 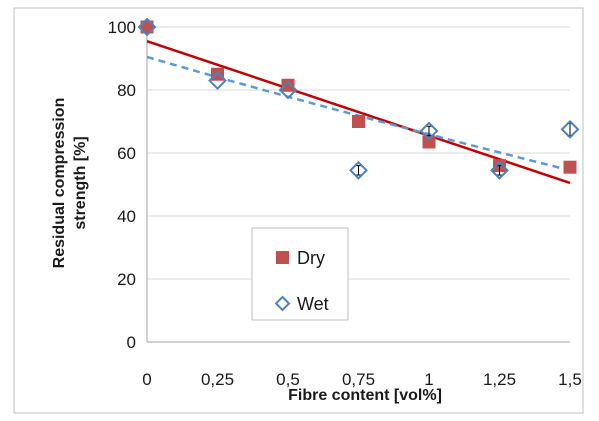 I want to click on legend-wet-label: Wet, so click(x=313, y=304).